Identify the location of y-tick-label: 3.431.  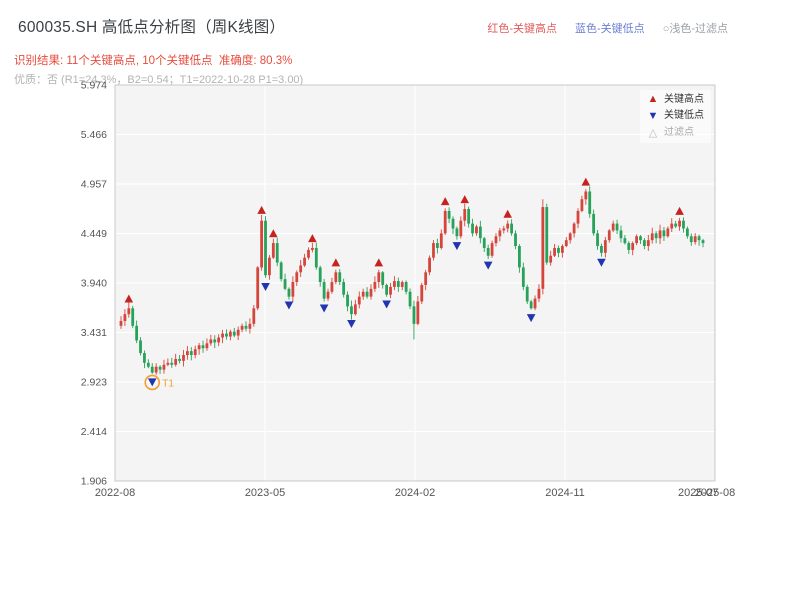
(94, 333).